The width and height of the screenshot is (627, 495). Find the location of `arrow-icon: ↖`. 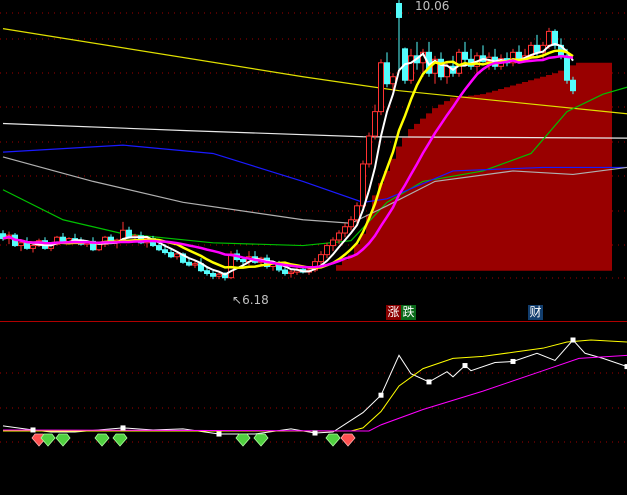

arrow-icon: ↖ is located at coordinates (237, 300).